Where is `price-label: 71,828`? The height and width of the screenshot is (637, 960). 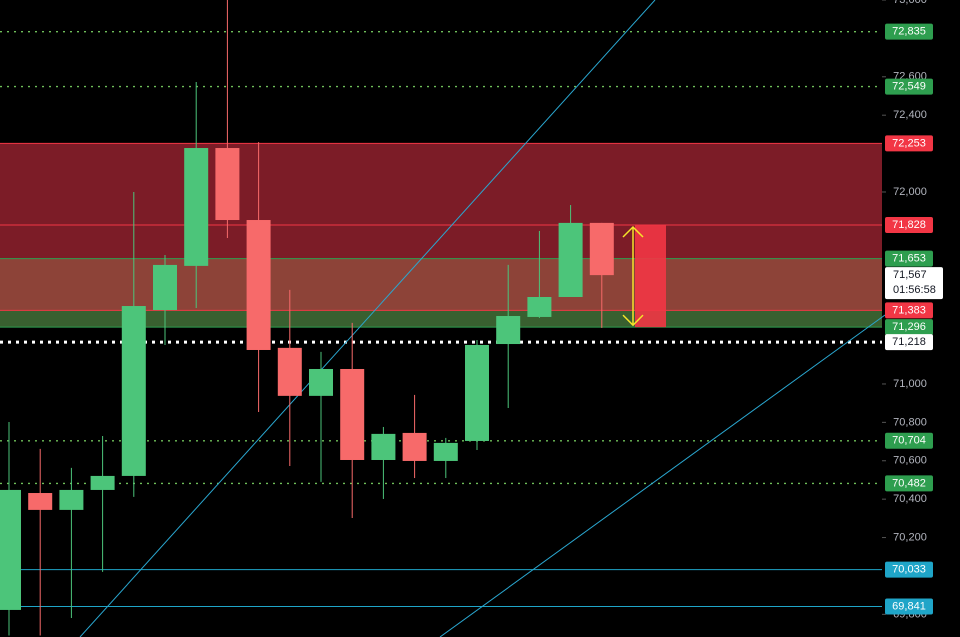
price-label: 71,828 is located at coordinates (909, 225).